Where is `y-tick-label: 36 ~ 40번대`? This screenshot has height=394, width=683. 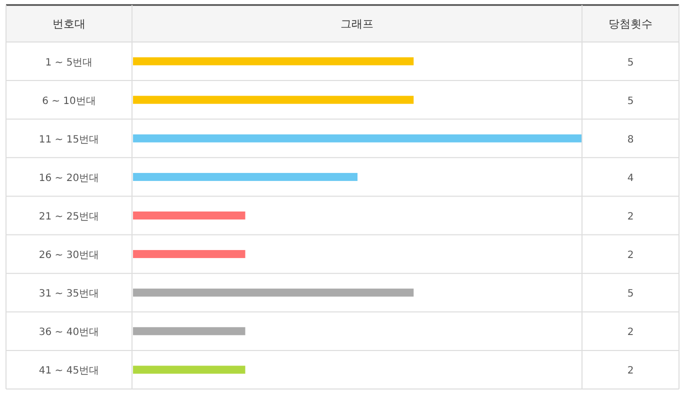
y-tick-label: 36 ~ 40번대 is located at coordinates (69, 332).